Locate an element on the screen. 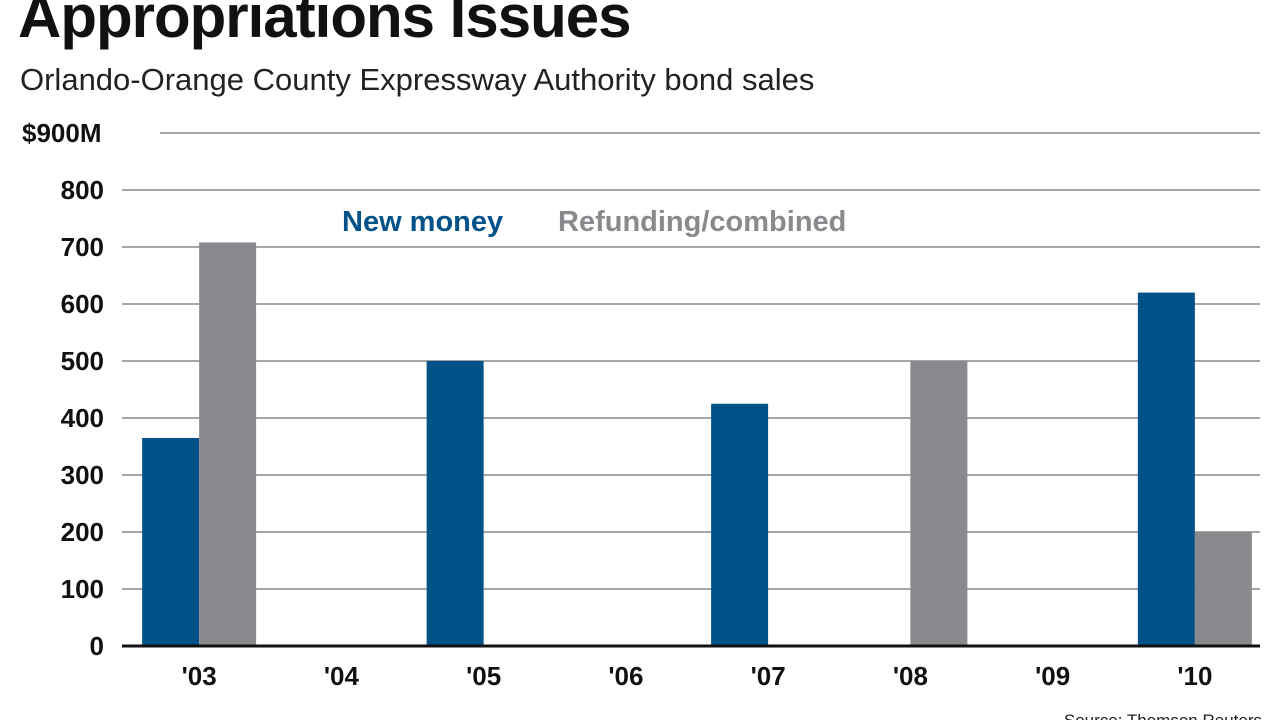 This screenshot has width=1280, height=720. legend: New money Refunding/combined is located at coordinates (594, 222).